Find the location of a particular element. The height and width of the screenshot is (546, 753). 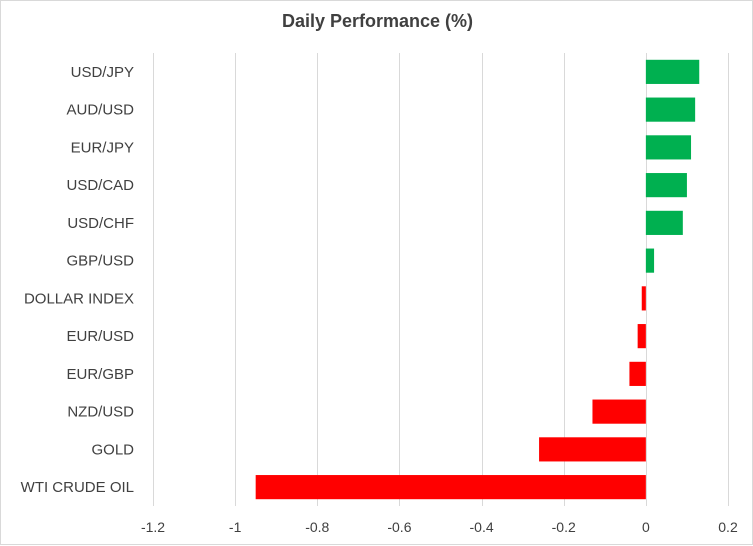

category-label: EUR/USD is located at coordinates (100, 336).